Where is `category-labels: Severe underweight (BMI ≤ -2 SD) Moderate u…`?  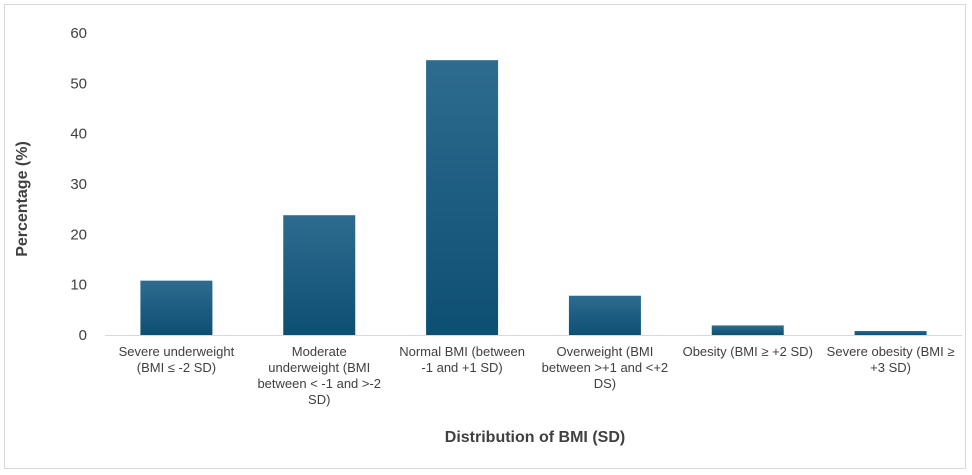
category-labels: Severe underweight (BMI ≤ -2 SD) Moderate u… is located at coordinates (537, 375).